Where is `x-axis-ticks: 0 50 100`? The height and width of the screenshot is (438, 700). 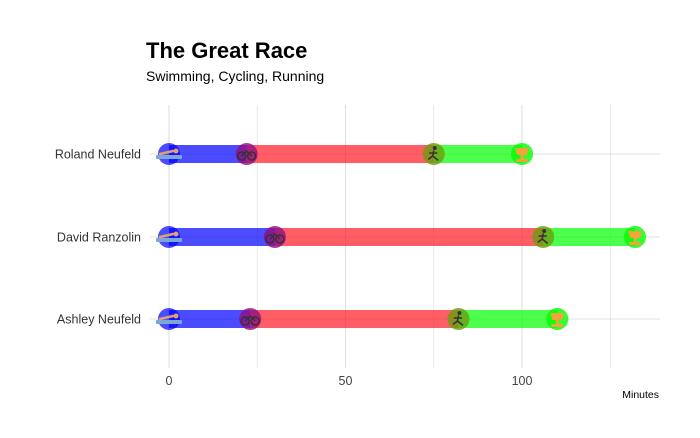
x-axis-ticks: 0 50 100 is located at coordinates (349, 381).